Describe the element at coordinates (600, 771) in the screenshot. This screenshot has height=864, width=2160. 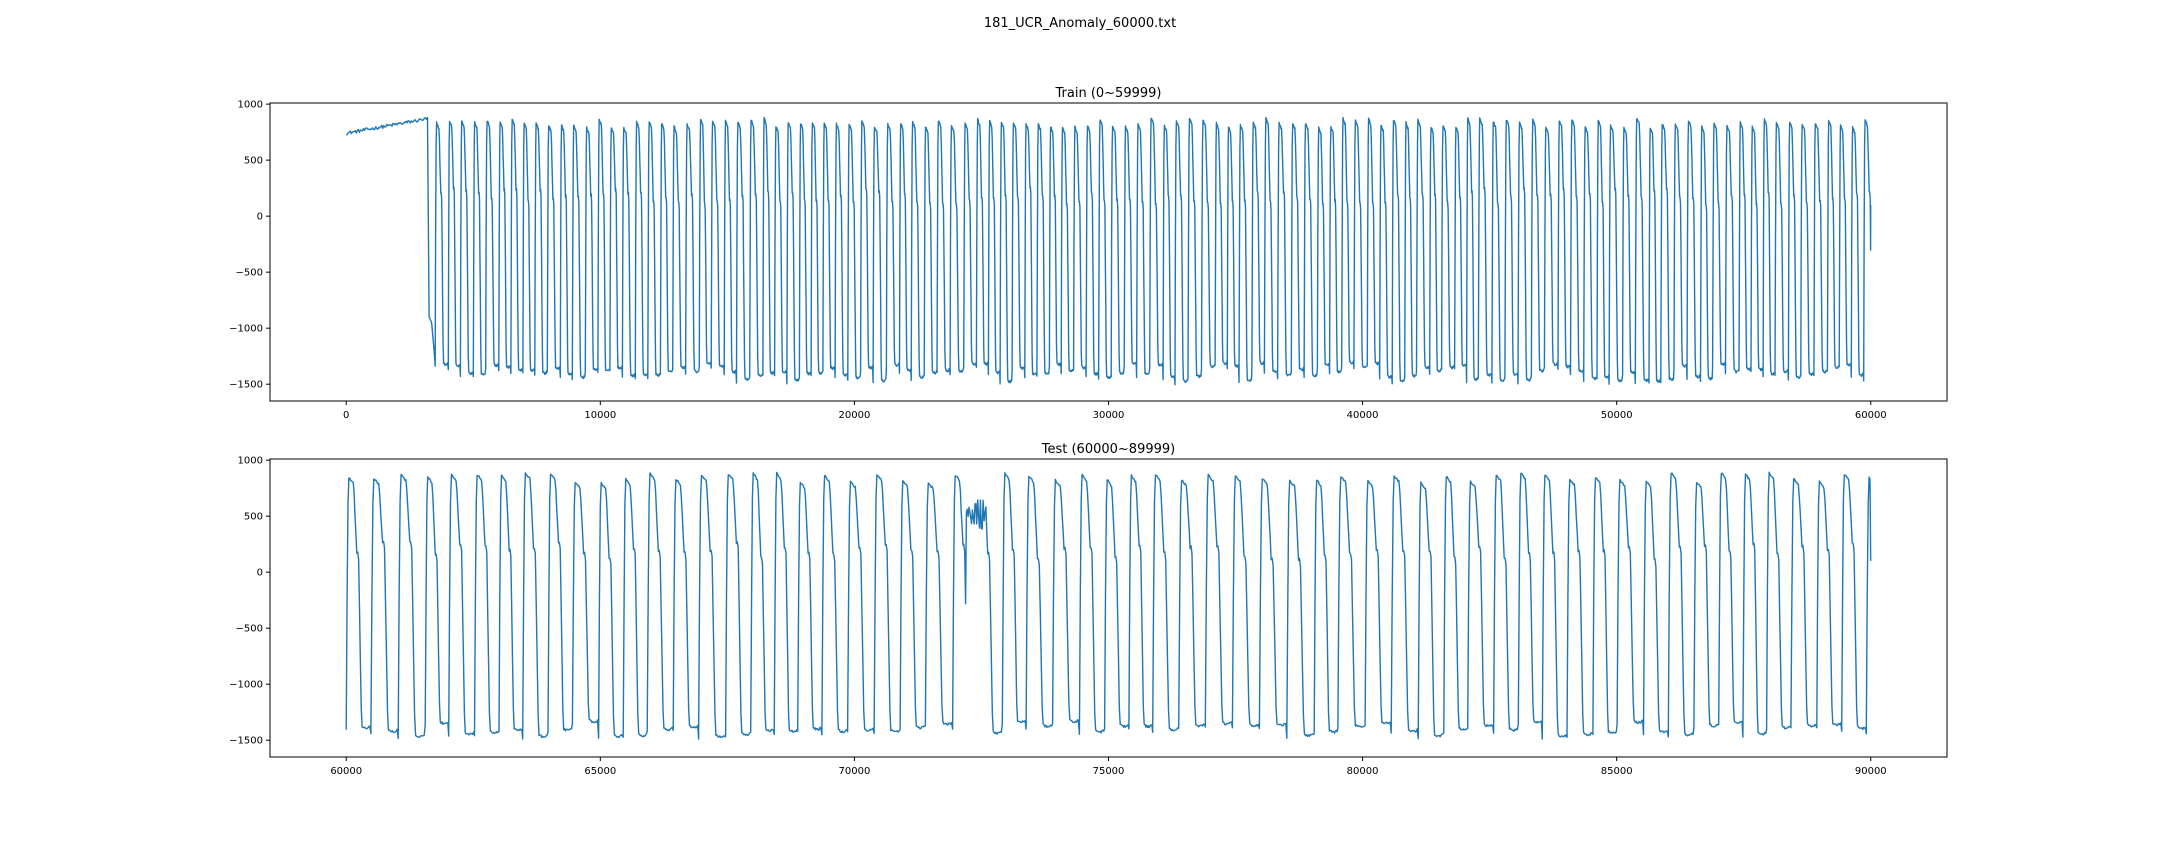
I see `x-tick-label: 65000` at that location.